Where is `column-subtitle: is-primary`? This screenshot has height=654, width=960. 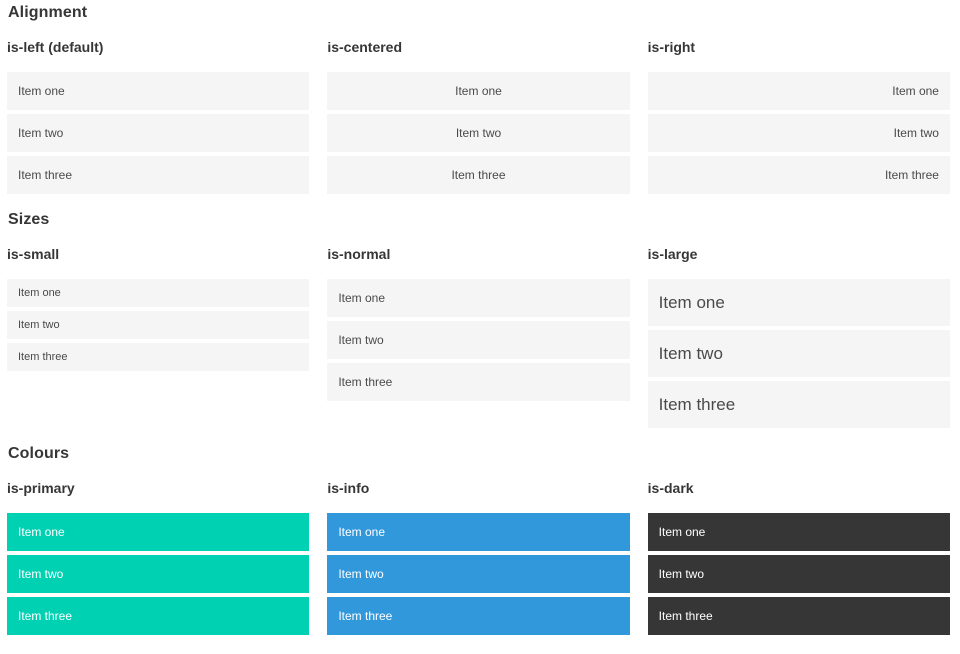
column-subtitle: is-primary is located at coordinates (41, 488).